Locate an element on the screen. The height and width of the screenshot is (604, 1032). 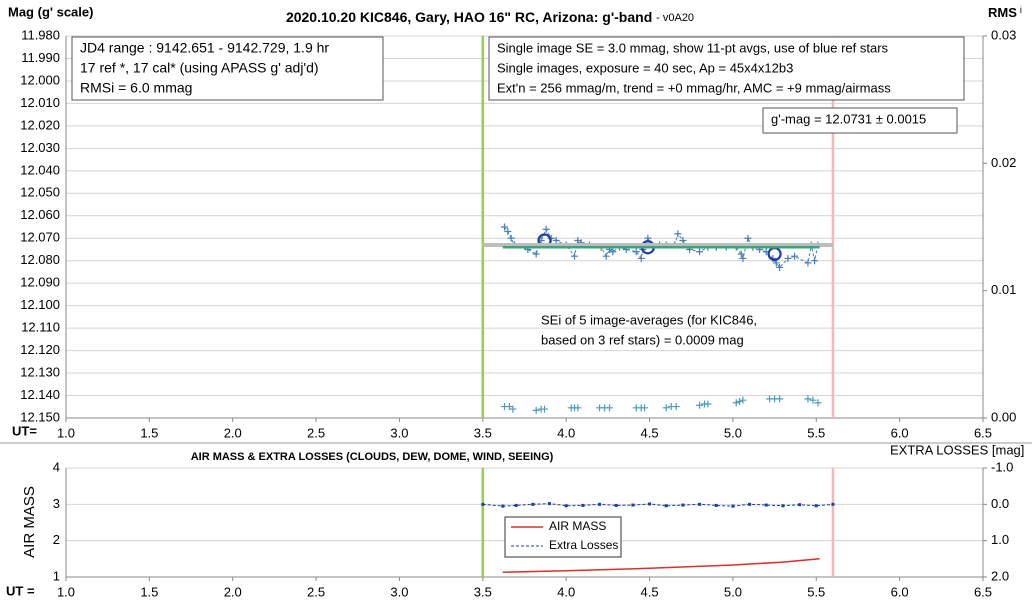
y-axis-label: Mag (g' scale) is located at coordinates (50, 11).